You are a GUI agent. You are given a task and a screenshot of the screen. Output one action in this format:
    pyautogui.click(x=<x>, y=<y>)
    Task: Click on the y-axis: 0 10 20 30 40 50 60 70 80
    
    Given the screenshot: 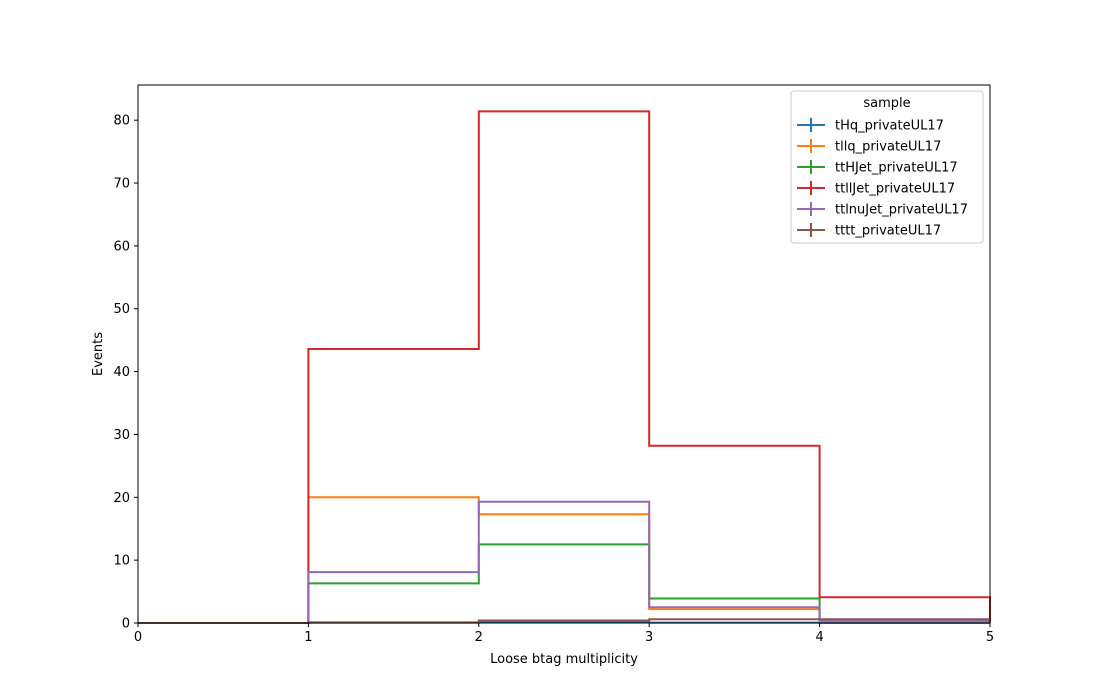 What is the action you would take?
    pyautogui.click(x=125, y=373)
    